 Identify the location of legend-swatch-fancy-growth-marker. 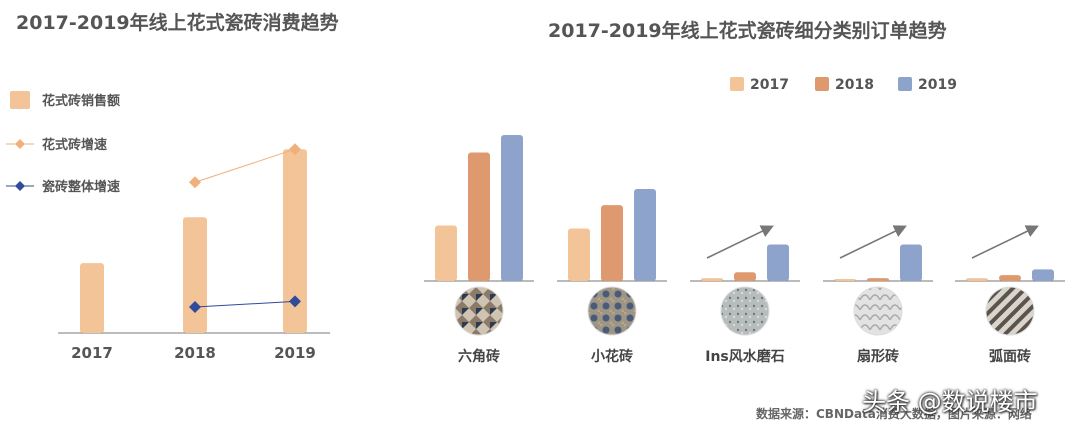
(20, 144).